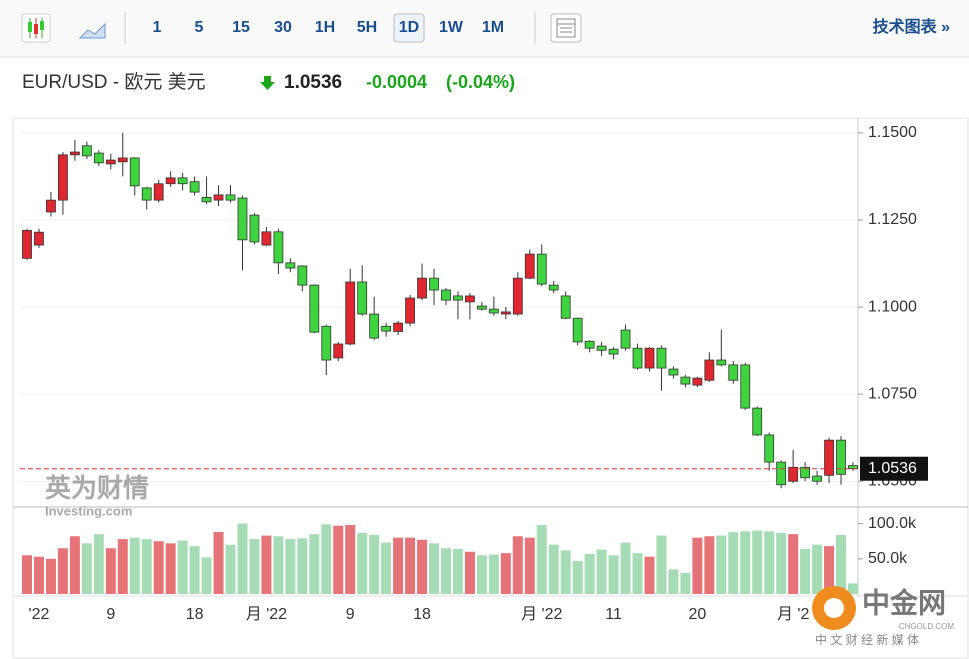 The width and height of the screenshot is (969, 659). What do you see at coordinates (892, 306) in the screenshot?
I see `y-tick-label: 1.1000` at bounding box center [892, 306].